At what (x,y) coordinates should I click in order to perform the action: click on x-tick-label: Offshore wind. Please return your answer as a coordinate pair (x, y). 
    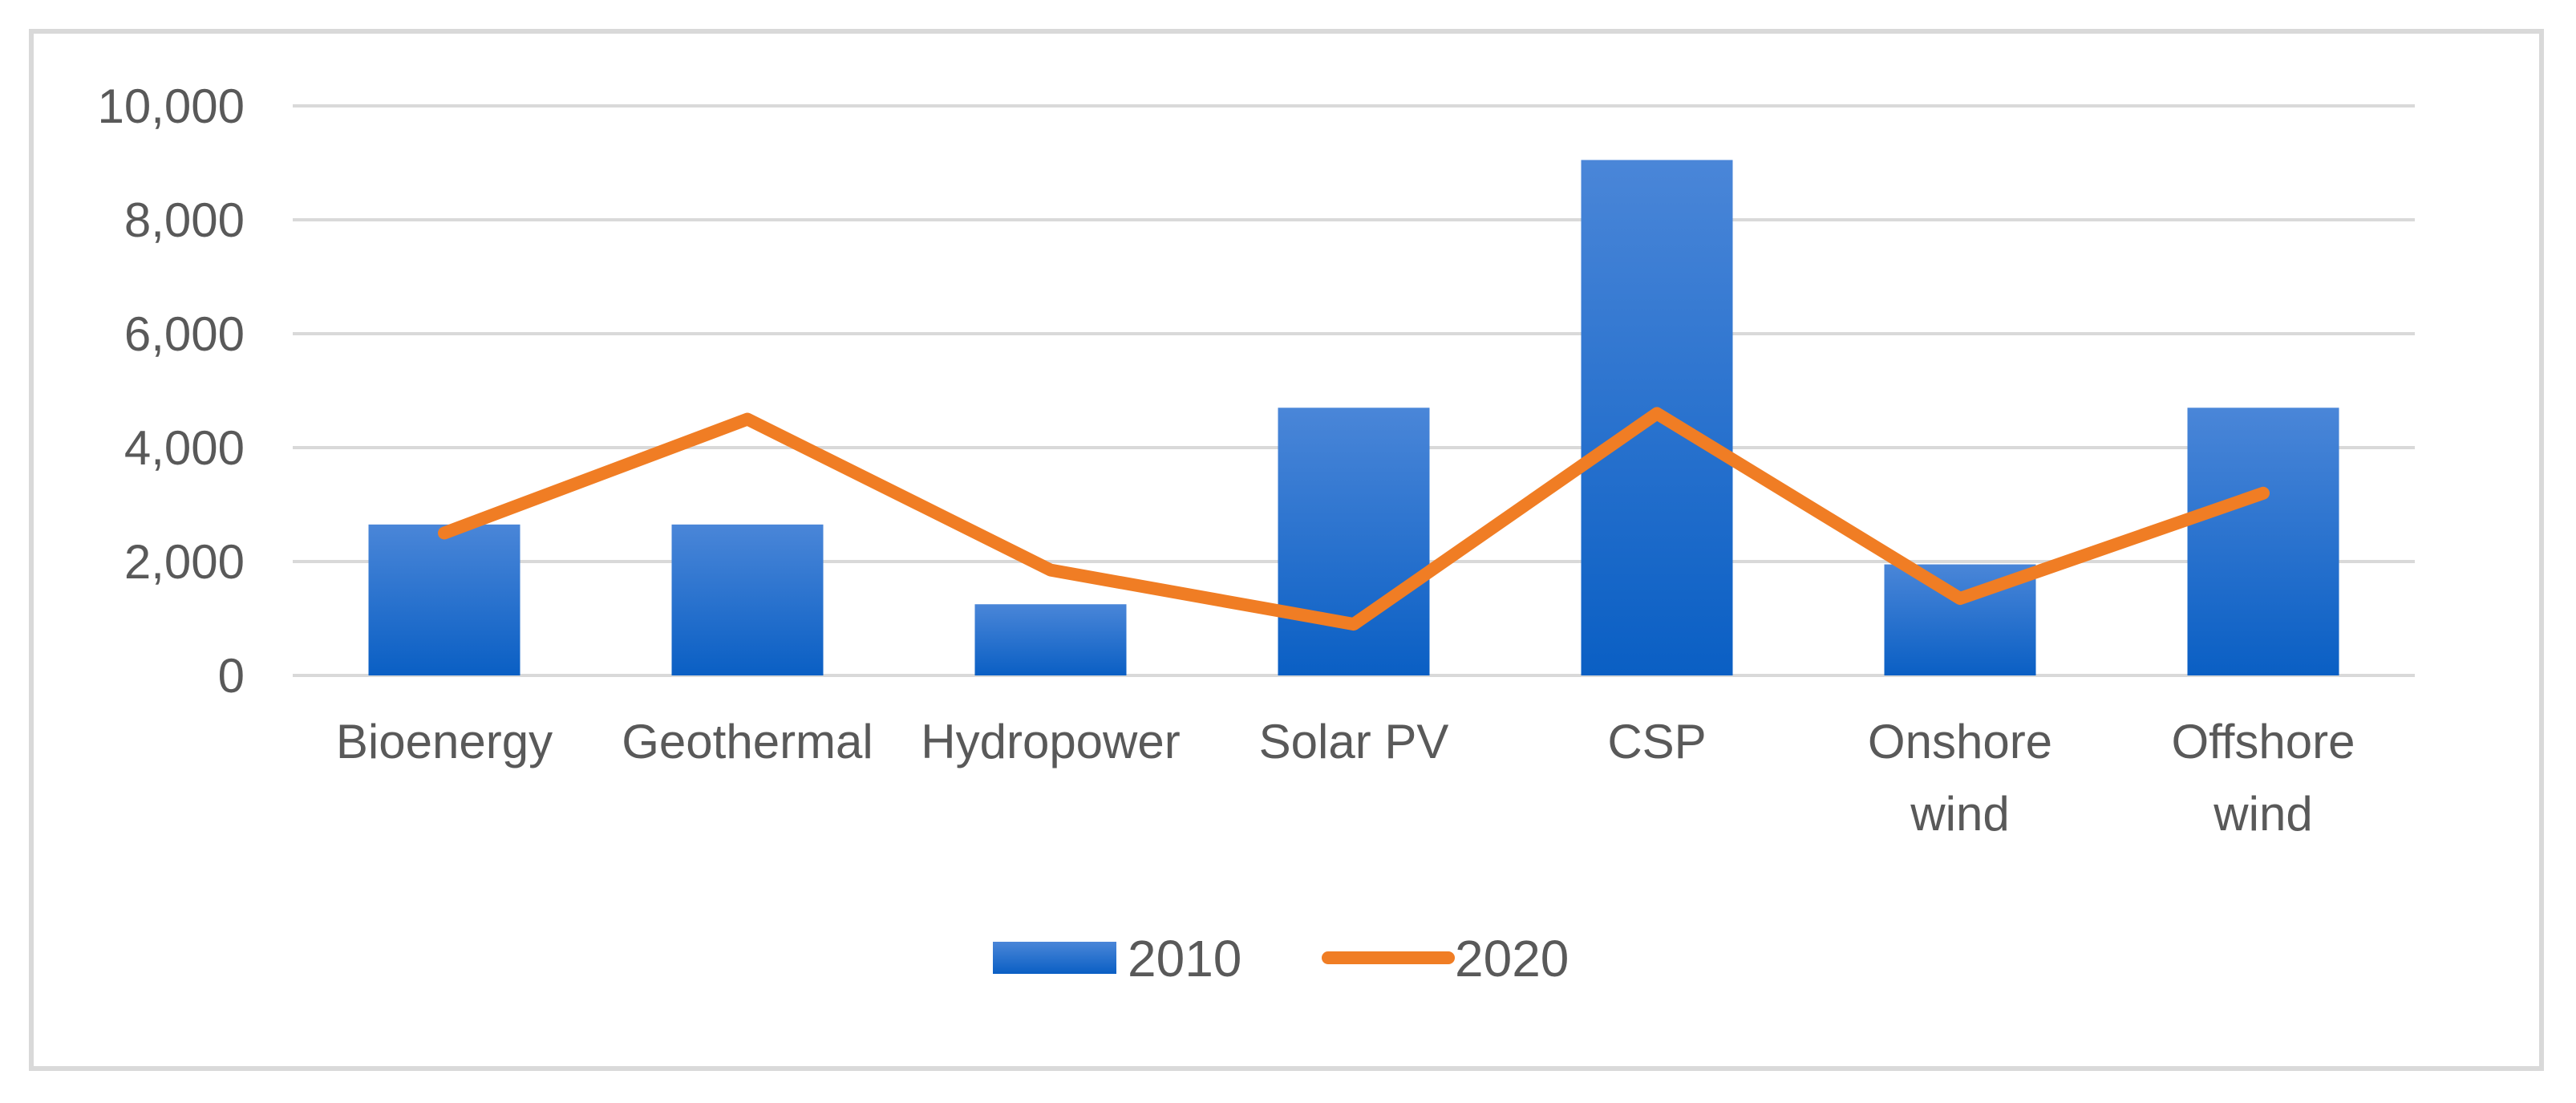
    Looking at the image, I should click on (2263, 778).